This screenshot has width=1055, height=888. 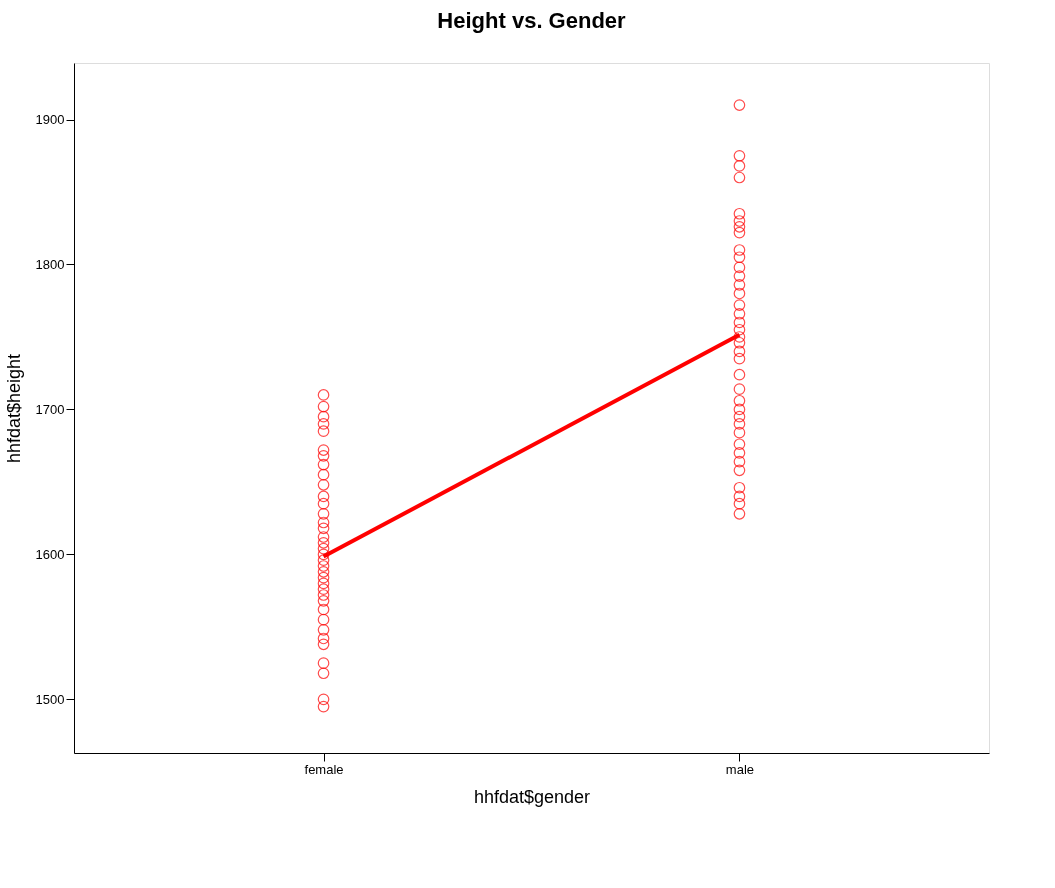 What do you see at coordinates (740, 769) in the screenshot?
I see `x-tick-label: male` at bounding box center [740, 769].